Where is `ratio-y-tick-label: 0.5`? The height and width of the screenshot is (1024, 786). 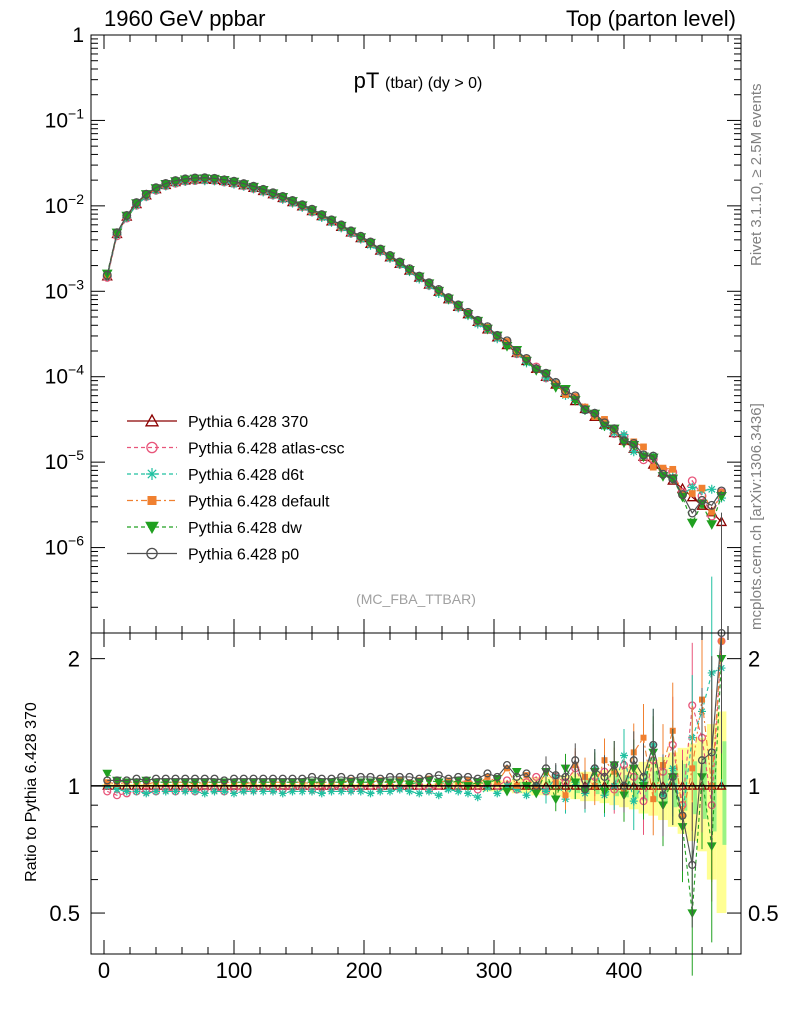
ratio-y-tick-label: 0.5 is located at coordinates (64, 913).